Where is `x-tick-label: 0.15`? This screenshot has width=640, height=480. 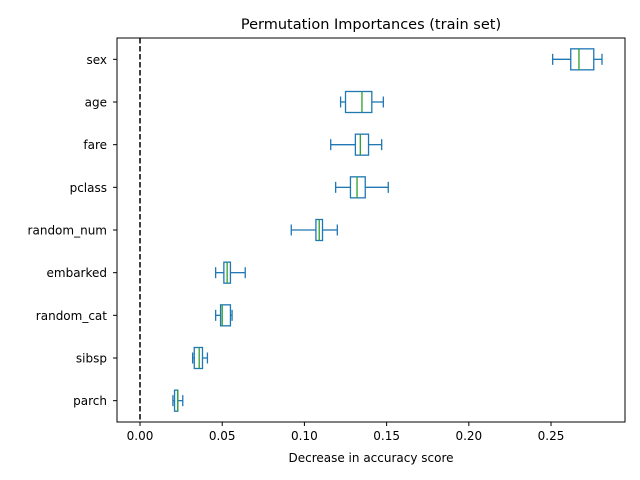
x-tick-label: 0.15 is located at coordinates (386, 436).